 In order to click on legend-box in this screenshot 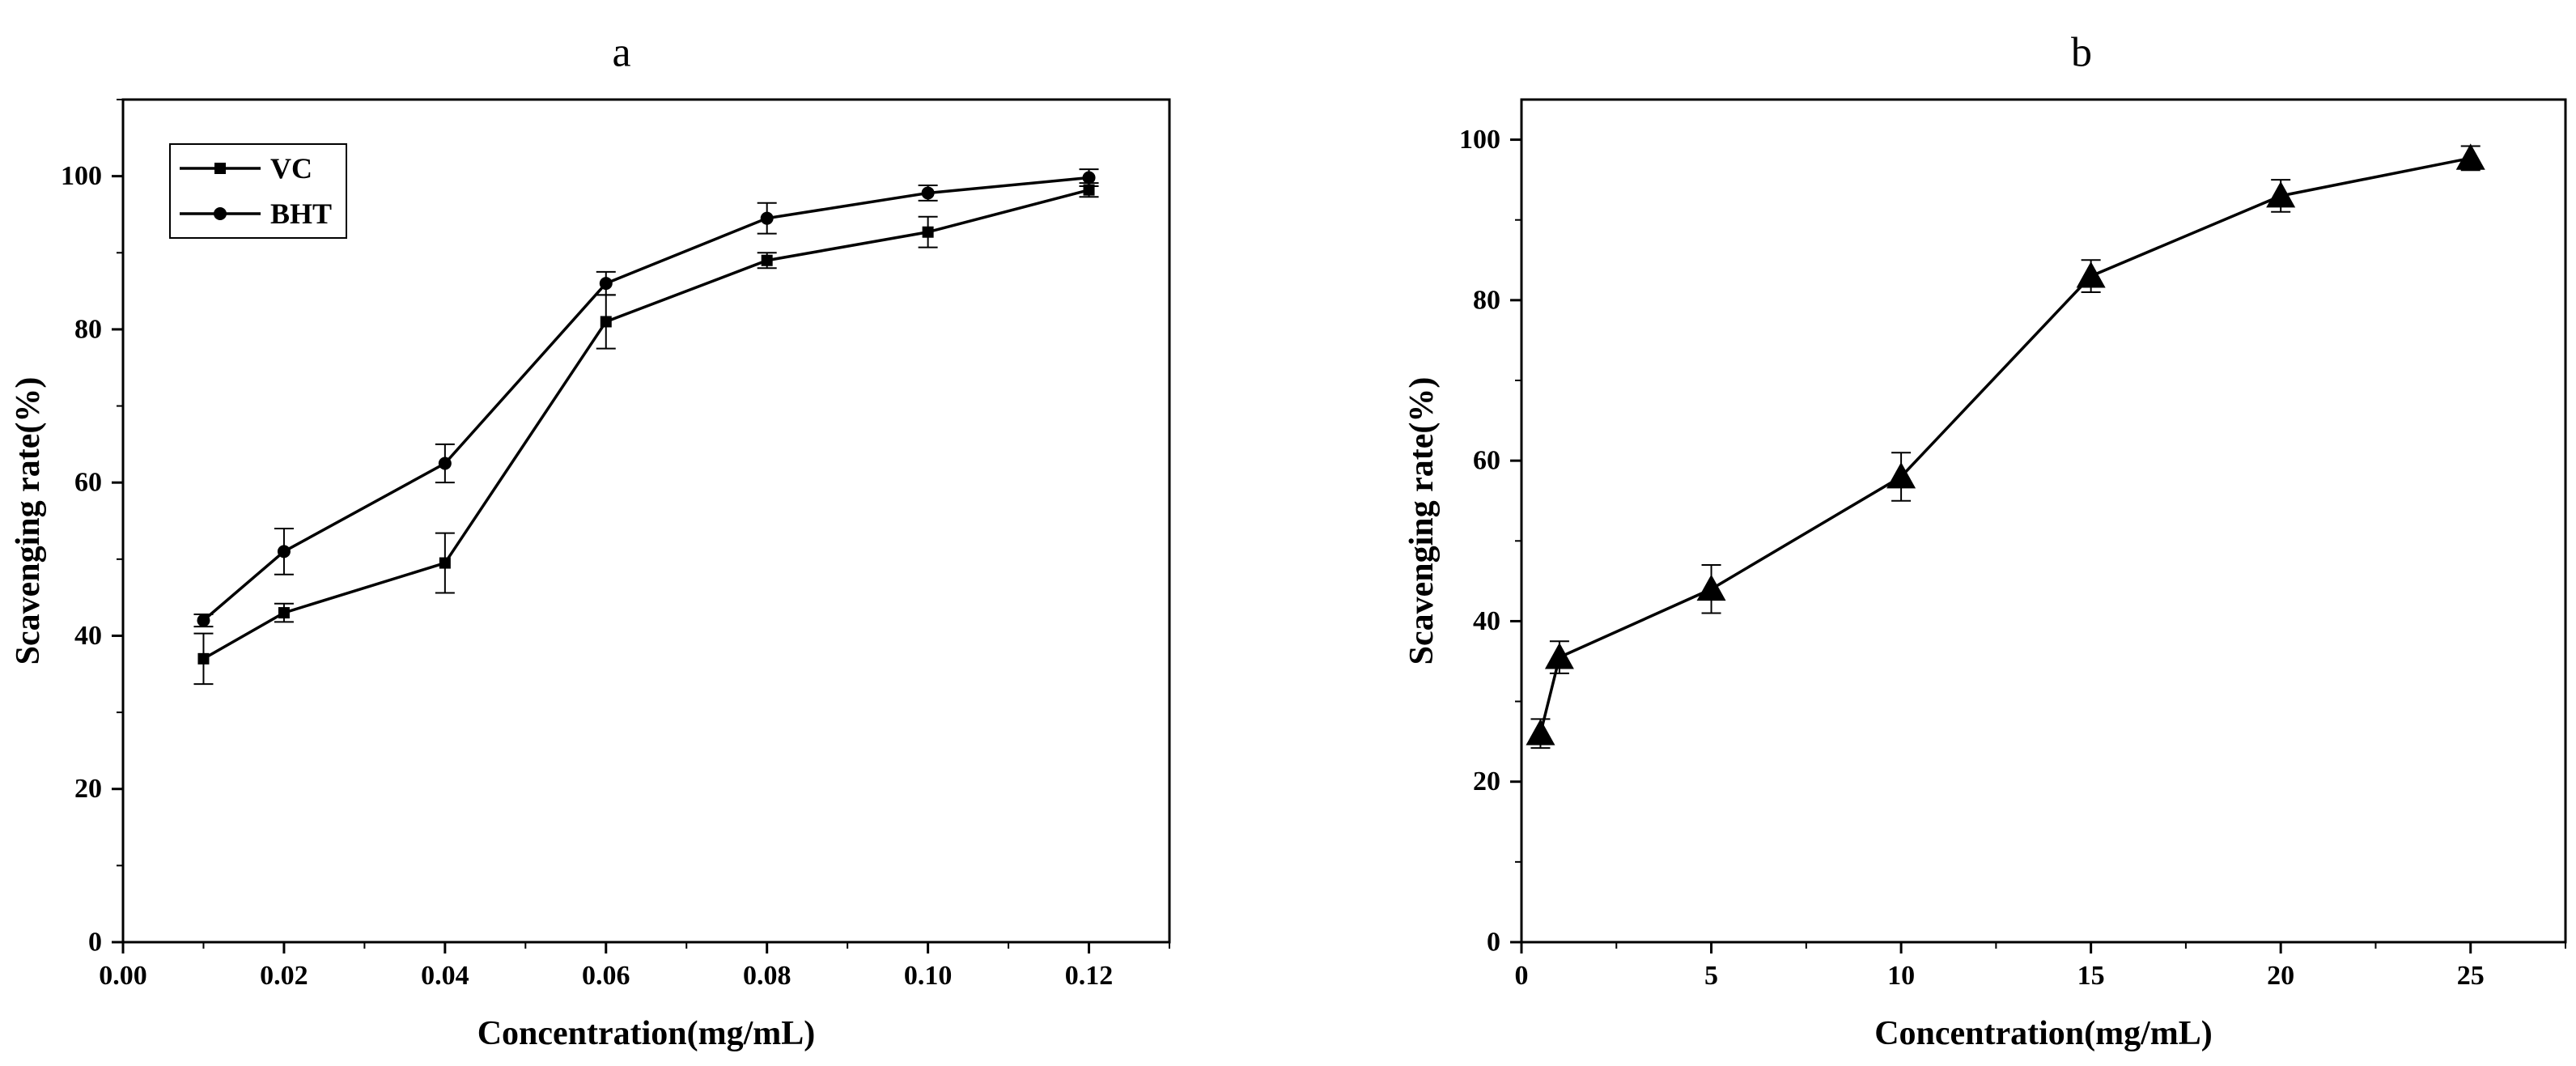, I will do `click(258, 191)`.